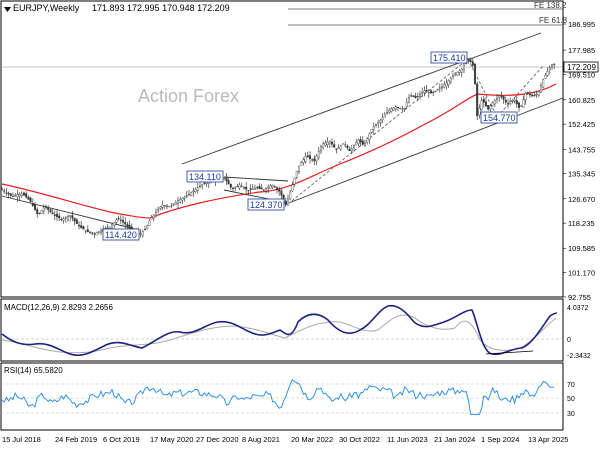 Image resolution: width=600 pixels, height=450 pixels. Describe the element at coordinates (359, 439) in the screenshot. I see `time-tick-label: 30 Oct 2022` at that location.